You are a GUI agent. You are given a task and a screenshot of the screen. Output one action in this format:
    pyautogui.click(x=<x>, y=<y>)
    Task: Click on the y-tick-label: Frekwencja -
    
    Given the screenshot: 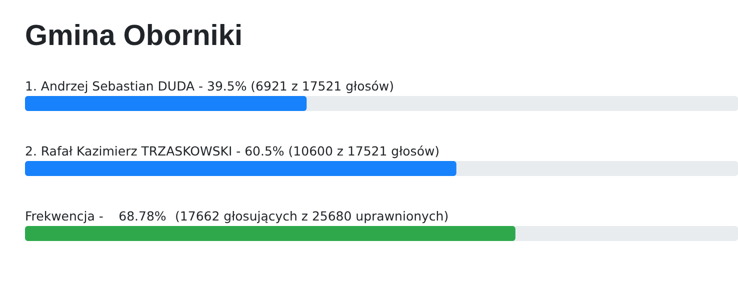 What is the action you would take?
    pyautogui.click(x=64, y=216)
    